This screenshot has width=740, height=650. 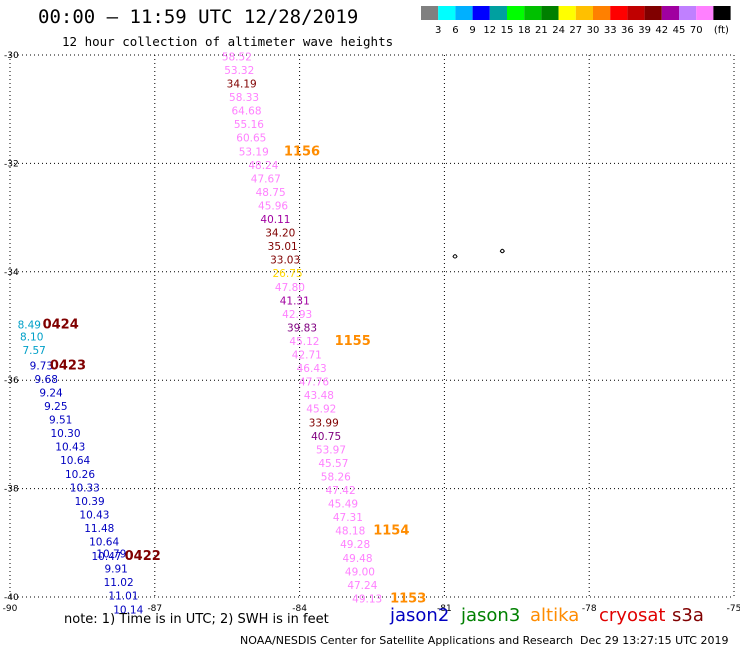 What do you see at coordinates (280, 234) in the screenshot?
I see `wave-height-value: 34.20` at bounding box center [280, 234].